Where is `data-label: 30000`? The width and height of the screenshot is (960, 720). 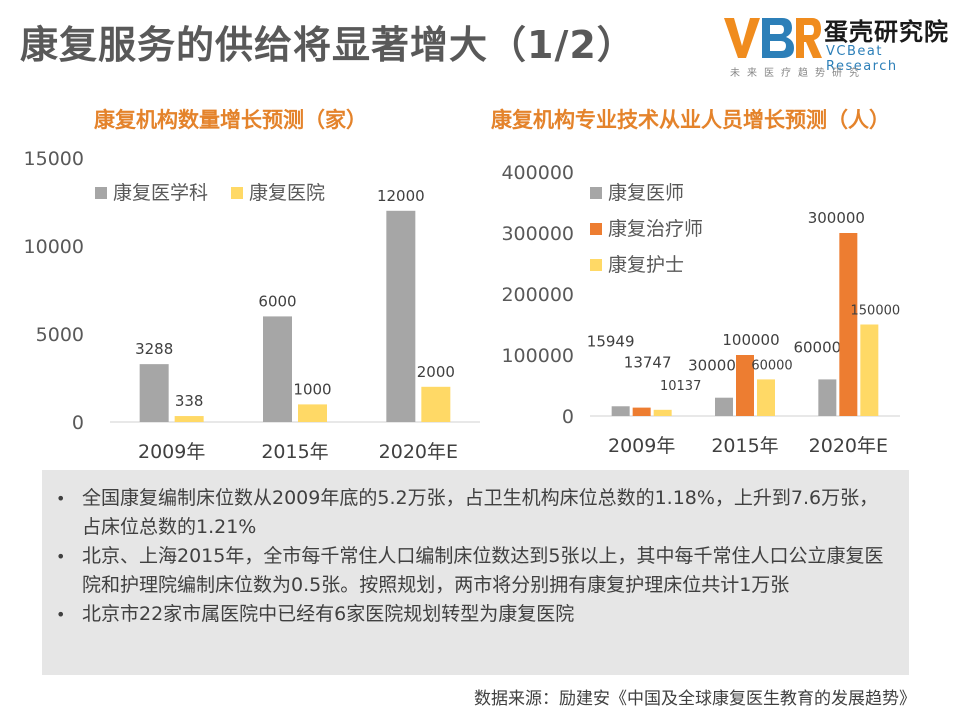 data-label: 30000 is located at coordinates (712, 366).